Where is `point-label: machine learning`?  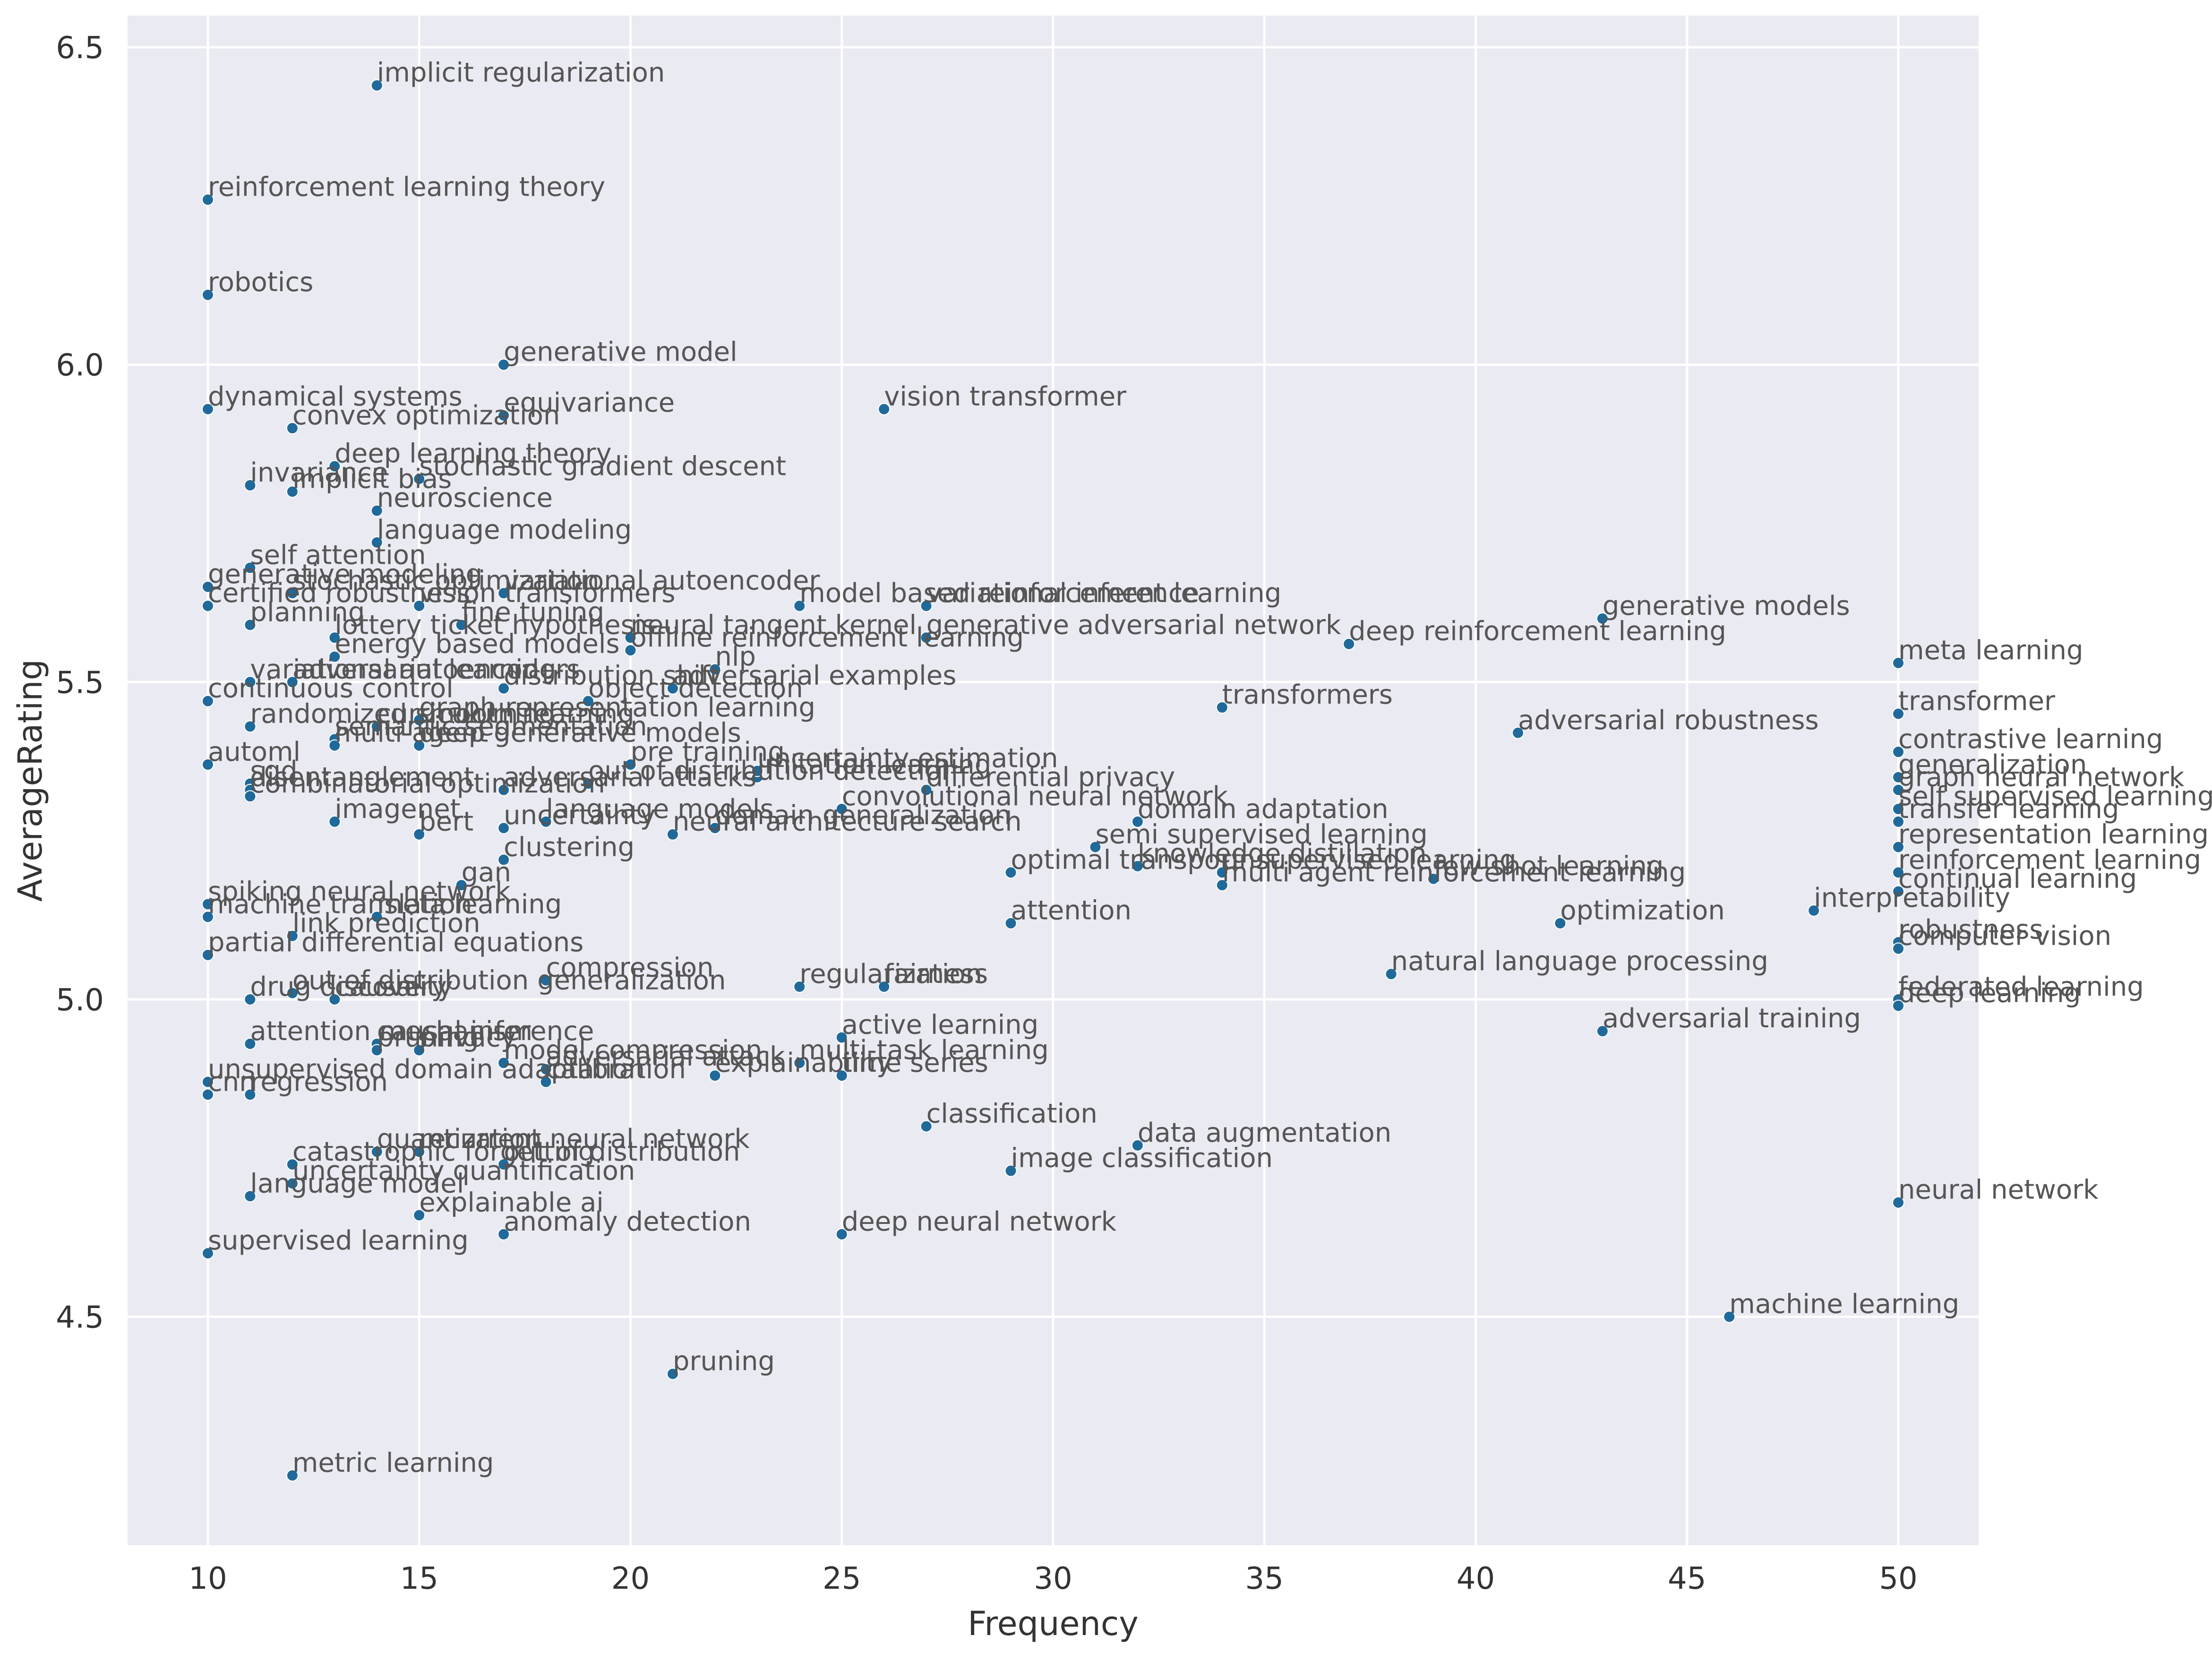
point-label: machine learning is located at coordinates (1844, 1304).